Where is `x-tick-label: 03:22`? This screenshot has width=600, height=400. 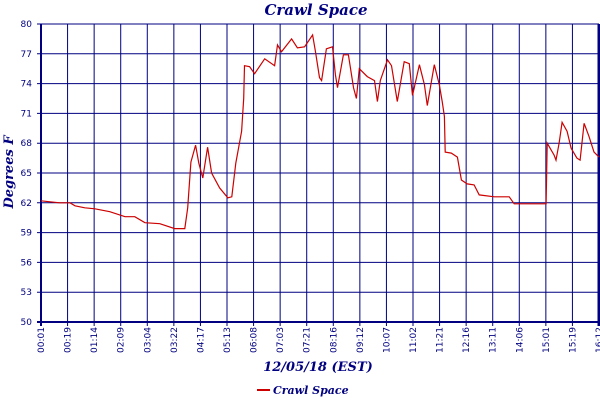
x-tick-label: 03:22 is located at coordinates (175, 340).